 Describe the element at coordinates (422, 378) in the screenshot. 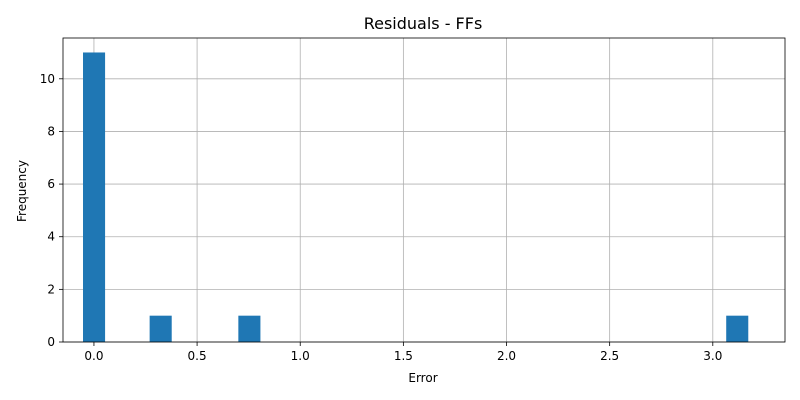

I see `x-axis-label: Error` at that location.